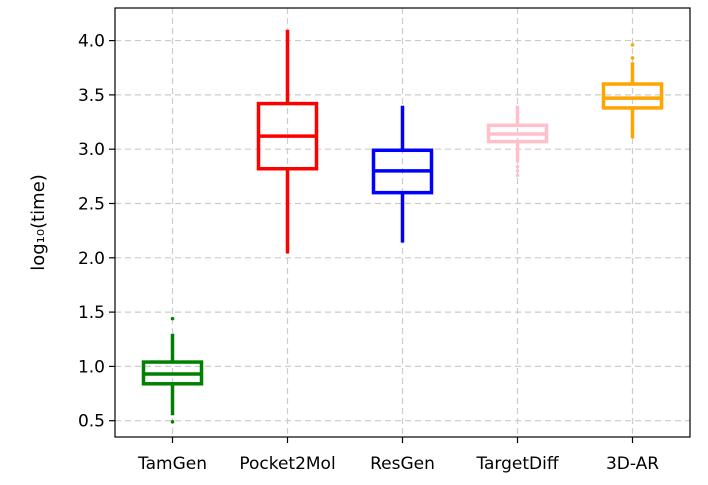 The width and height of the screenshot is (708, 485). Describe the element at coordinates (287, 464) in the screenshot. I see `x-tick-label: Pocket2Mol` at that location.